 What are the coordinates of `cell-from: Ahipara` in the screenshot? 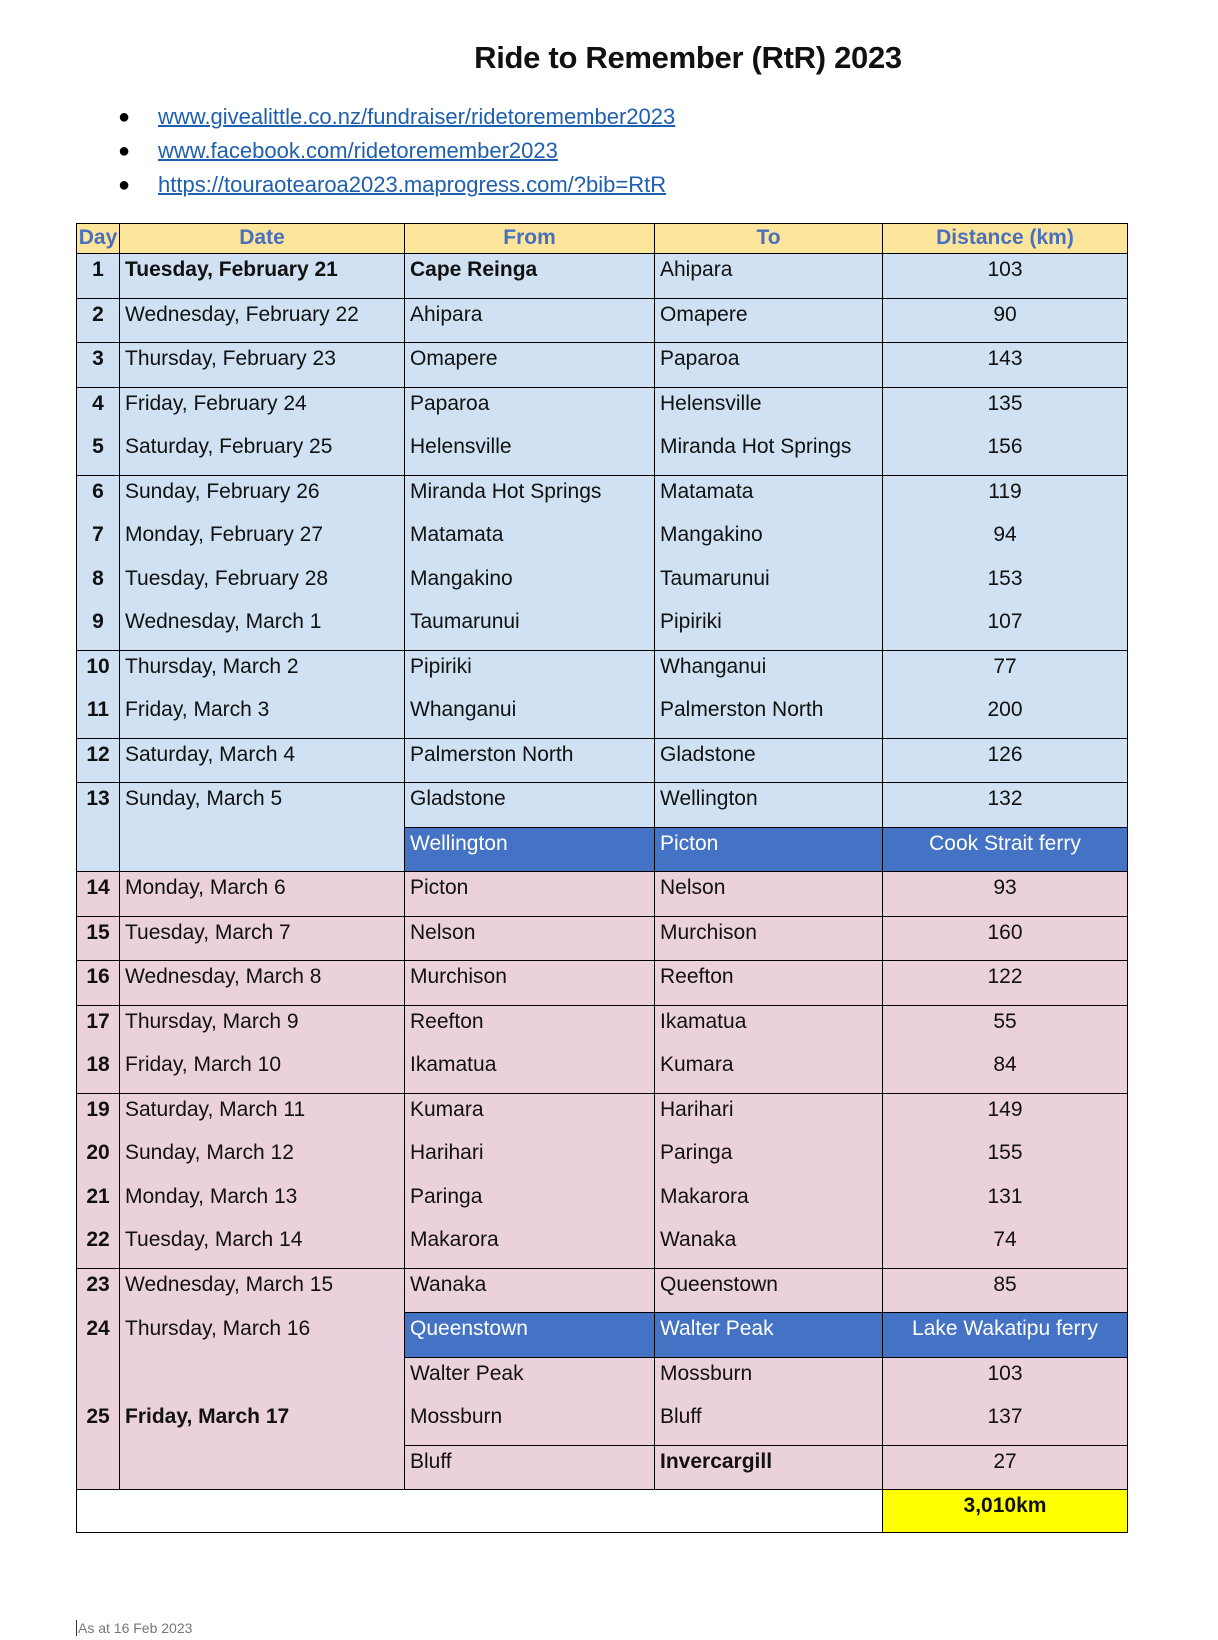 It's located at (529, 320).